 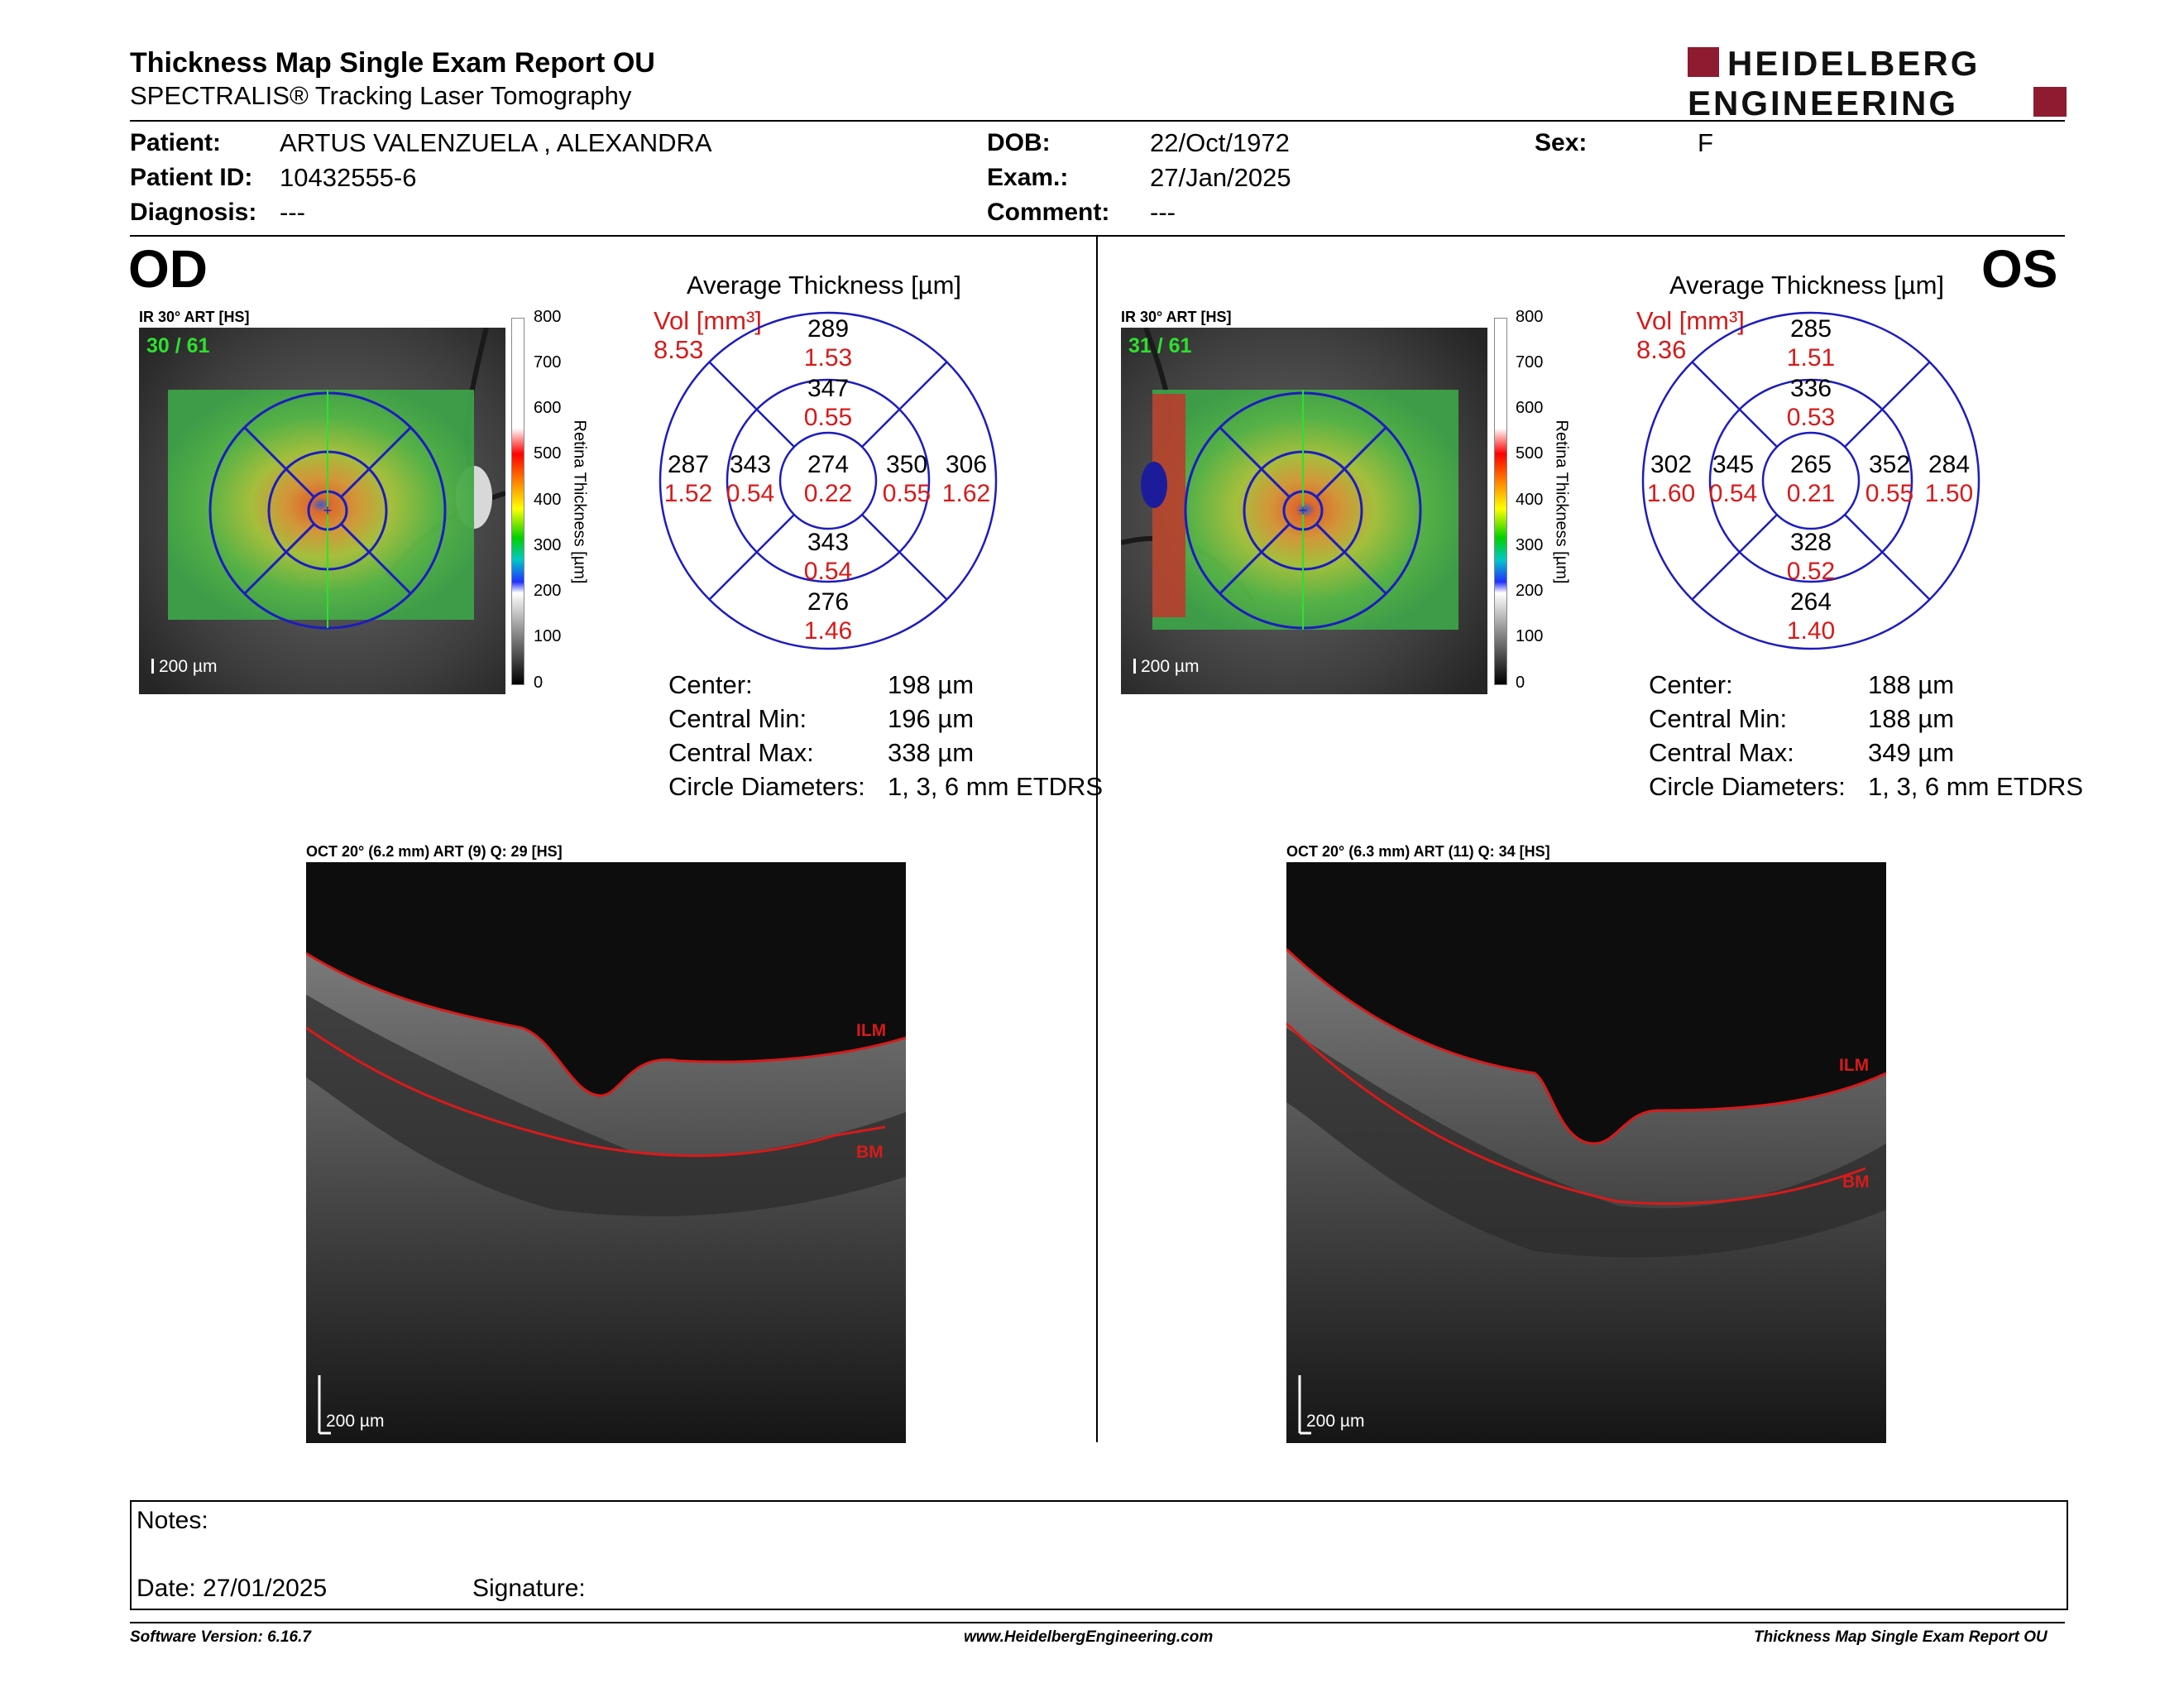 I want to click on notes-box: Notes: Date: 27/01/2025 Signature:, so click(x=1099, y=1555).